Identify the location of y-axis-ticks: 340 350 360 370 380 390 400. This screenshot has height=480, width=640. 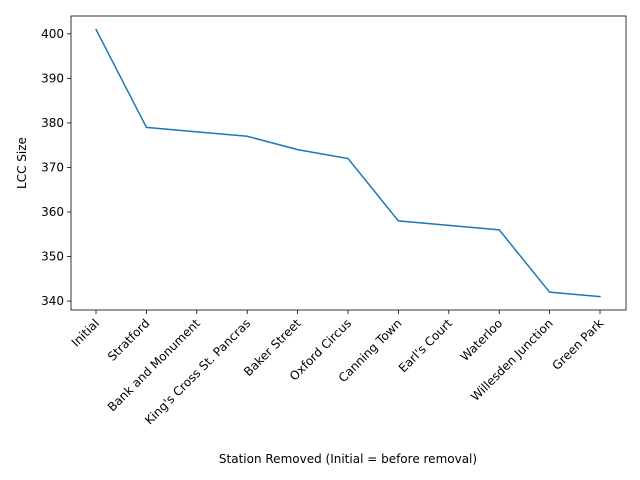
(56, 167).